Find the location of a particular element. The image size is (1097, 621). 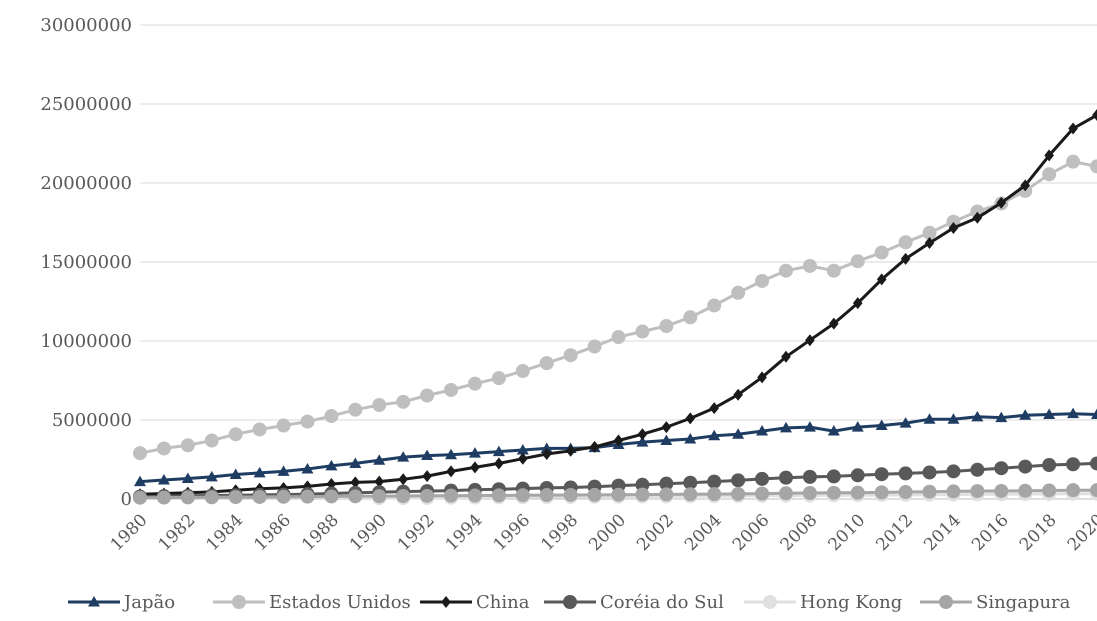

x-tick-label: 1982 is located at coordinates (177, 532).